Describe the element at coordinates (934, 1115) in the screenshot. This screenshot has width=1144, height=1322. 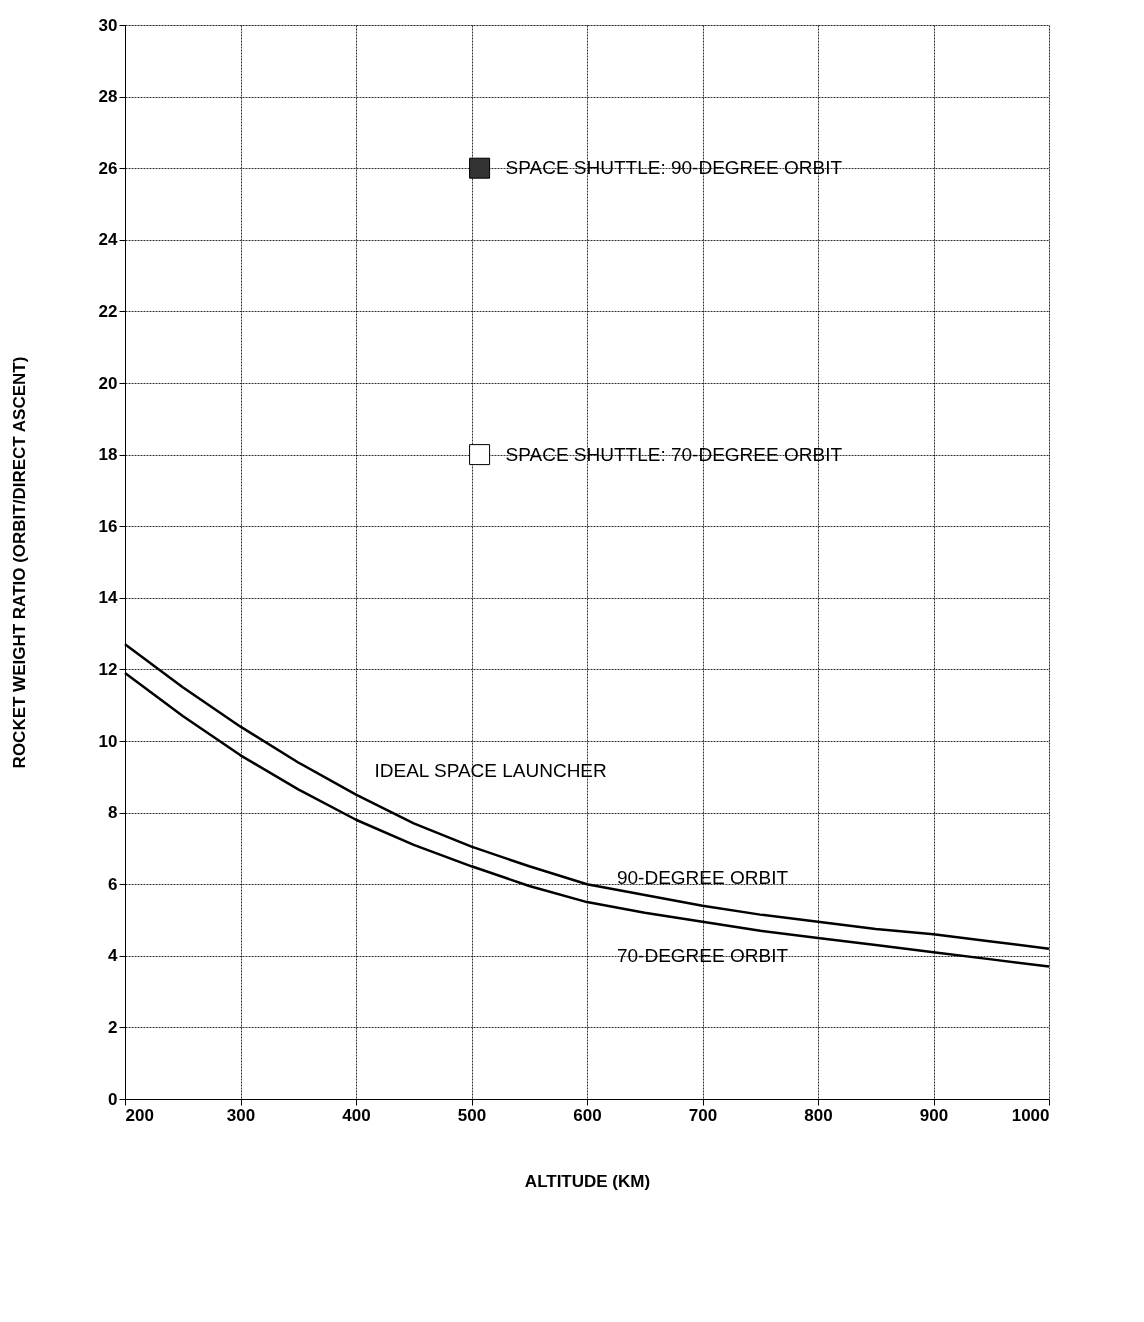
I see `x-tick-label: 900` at that location.